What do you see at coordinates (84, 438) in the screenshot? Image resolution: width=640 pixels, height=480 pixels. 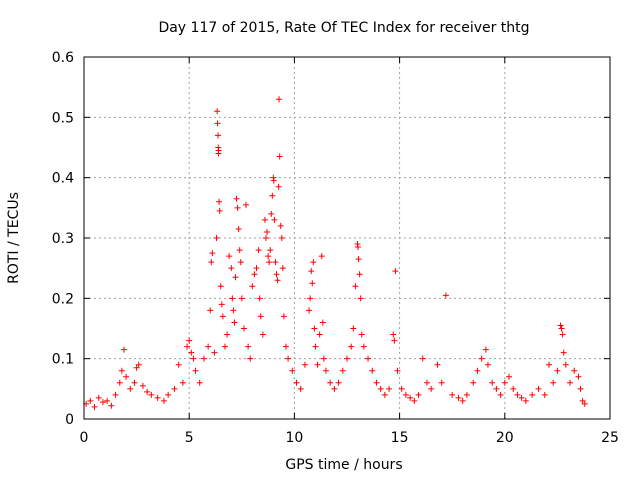 I see `x-tick-label: 0` at bounding box center [84, 438].